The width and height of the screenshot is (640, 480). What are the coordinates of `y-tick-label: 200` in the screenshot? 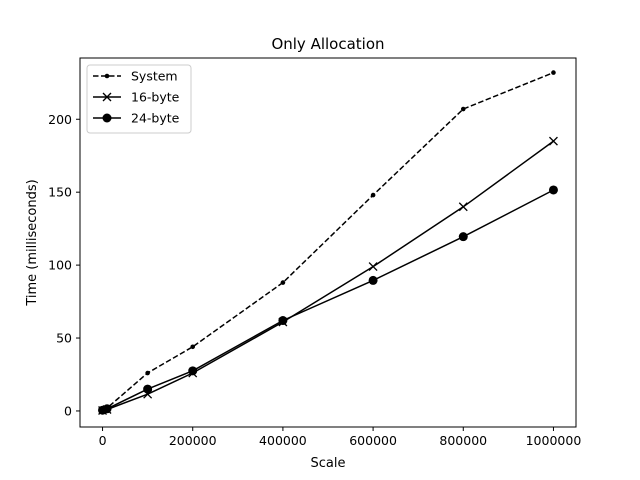 It's located at (60, 119).